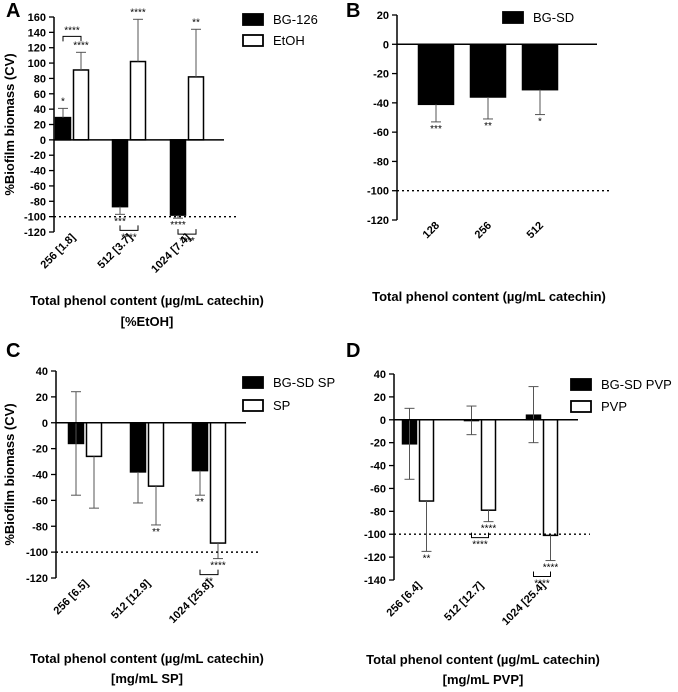 The image size is (678, 692). I want to click on legend-label: SP, so click(281, 405).